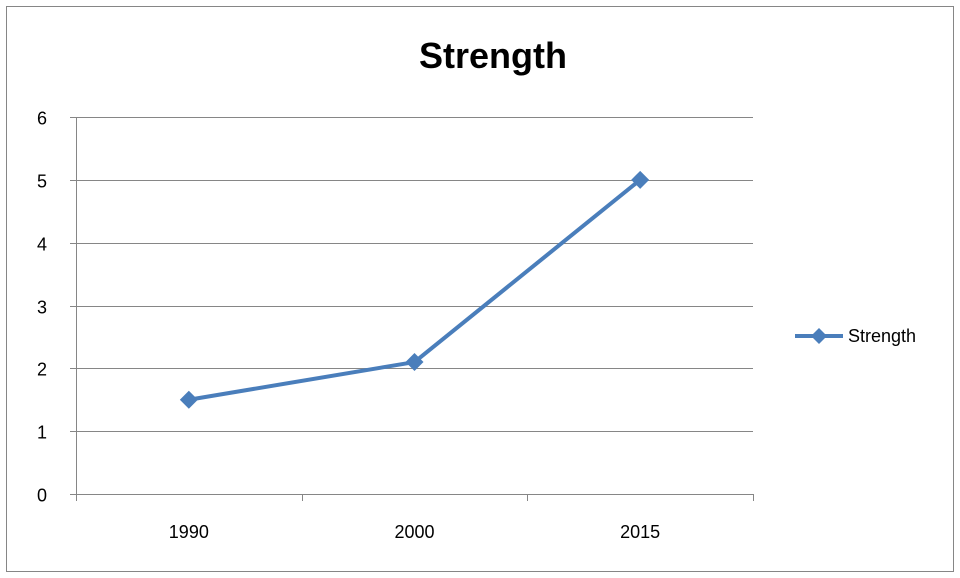 The image size is (960, 578). I want to click on x-tick-label-2015: 2015, so click(640, 532).